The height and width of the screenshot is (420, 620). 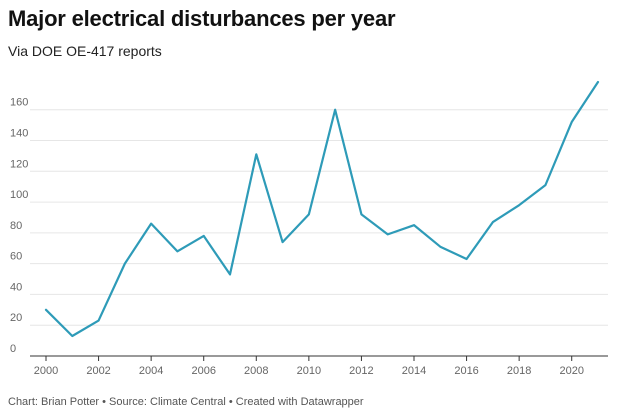 I want to click on y-axis-ticks: 0 20 40 60 80 100 120 140 160, so click(x=19, y=226).